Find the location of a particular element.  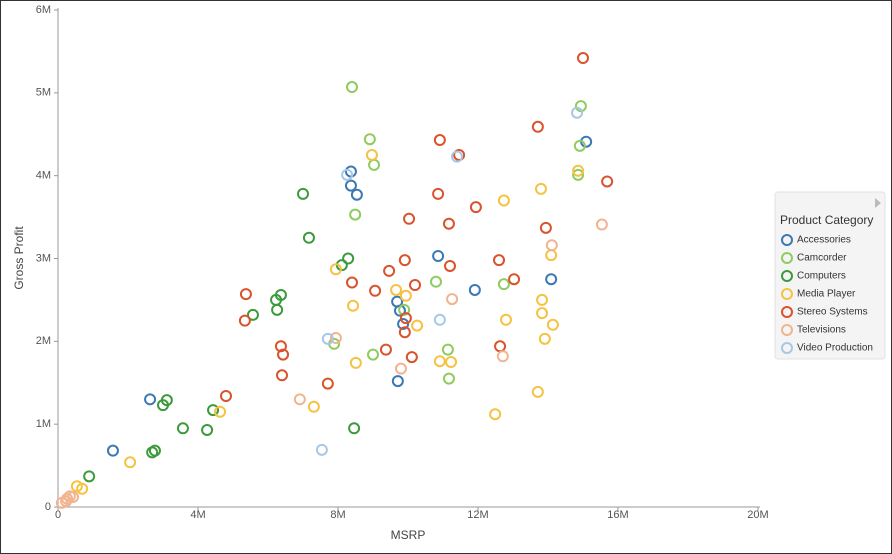

y-tick-label: 4M is located at coordinates (43, 176).